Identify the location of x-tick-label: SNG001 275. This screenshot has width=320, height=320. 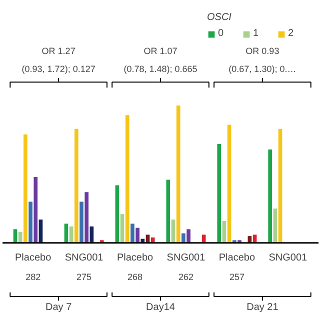
(84, 267).